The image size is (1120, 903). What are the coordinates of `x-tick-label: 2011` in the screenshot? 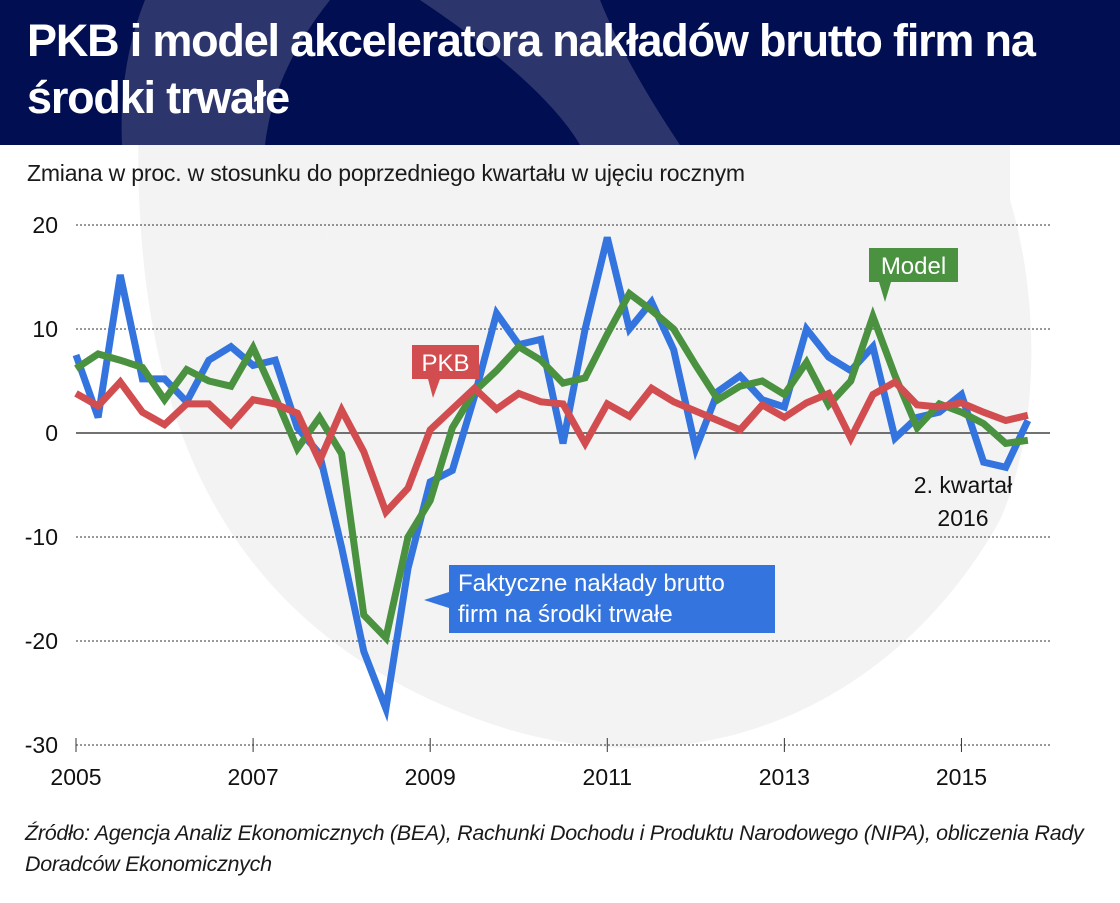 It's located at (607, 777).